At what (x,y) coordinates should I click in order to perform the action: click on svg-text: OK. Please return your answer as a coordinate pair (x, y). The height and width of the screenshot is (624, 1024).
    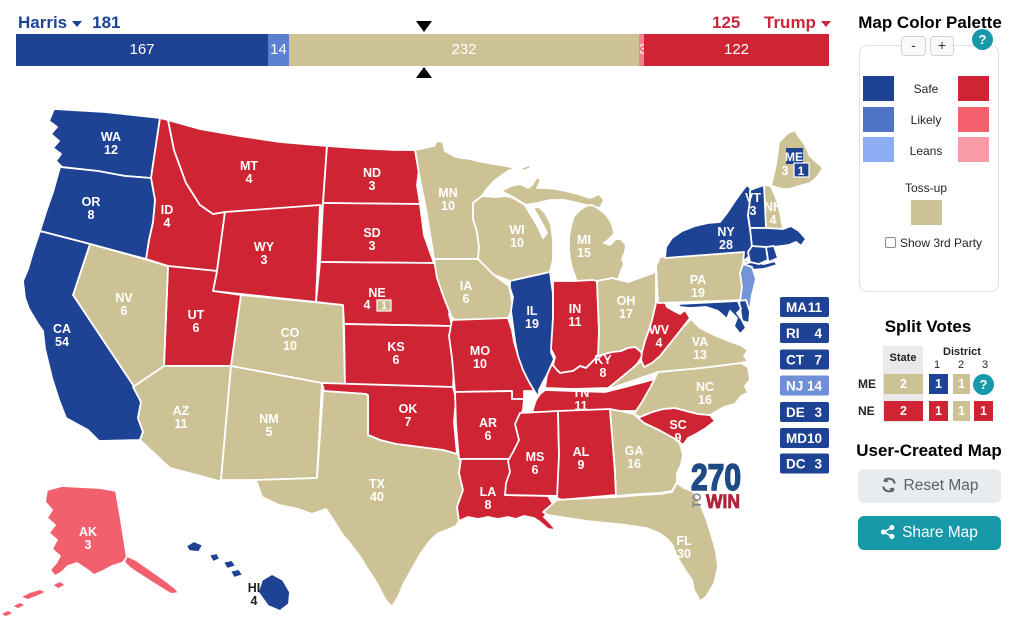
    Looking at the image, I should click on (408, 409).